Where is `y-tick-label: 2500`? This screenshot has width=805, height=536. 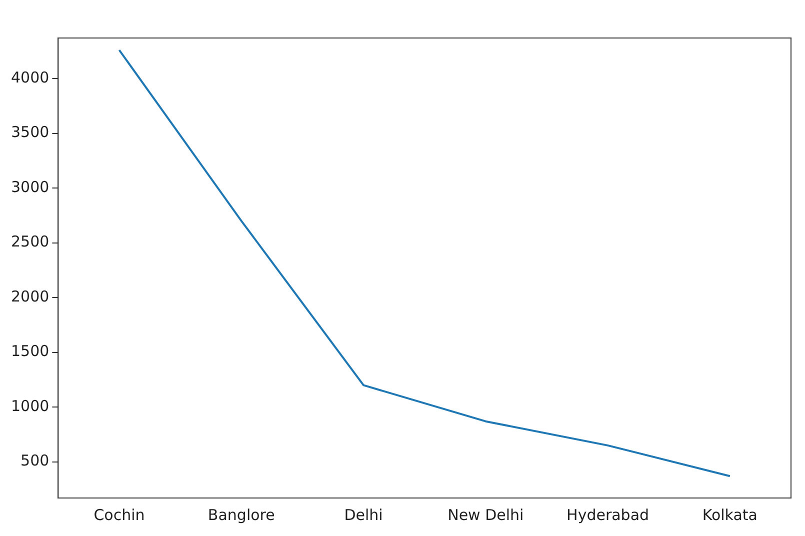 y-tick-label: 2500 is located at coordinates (30, 241).